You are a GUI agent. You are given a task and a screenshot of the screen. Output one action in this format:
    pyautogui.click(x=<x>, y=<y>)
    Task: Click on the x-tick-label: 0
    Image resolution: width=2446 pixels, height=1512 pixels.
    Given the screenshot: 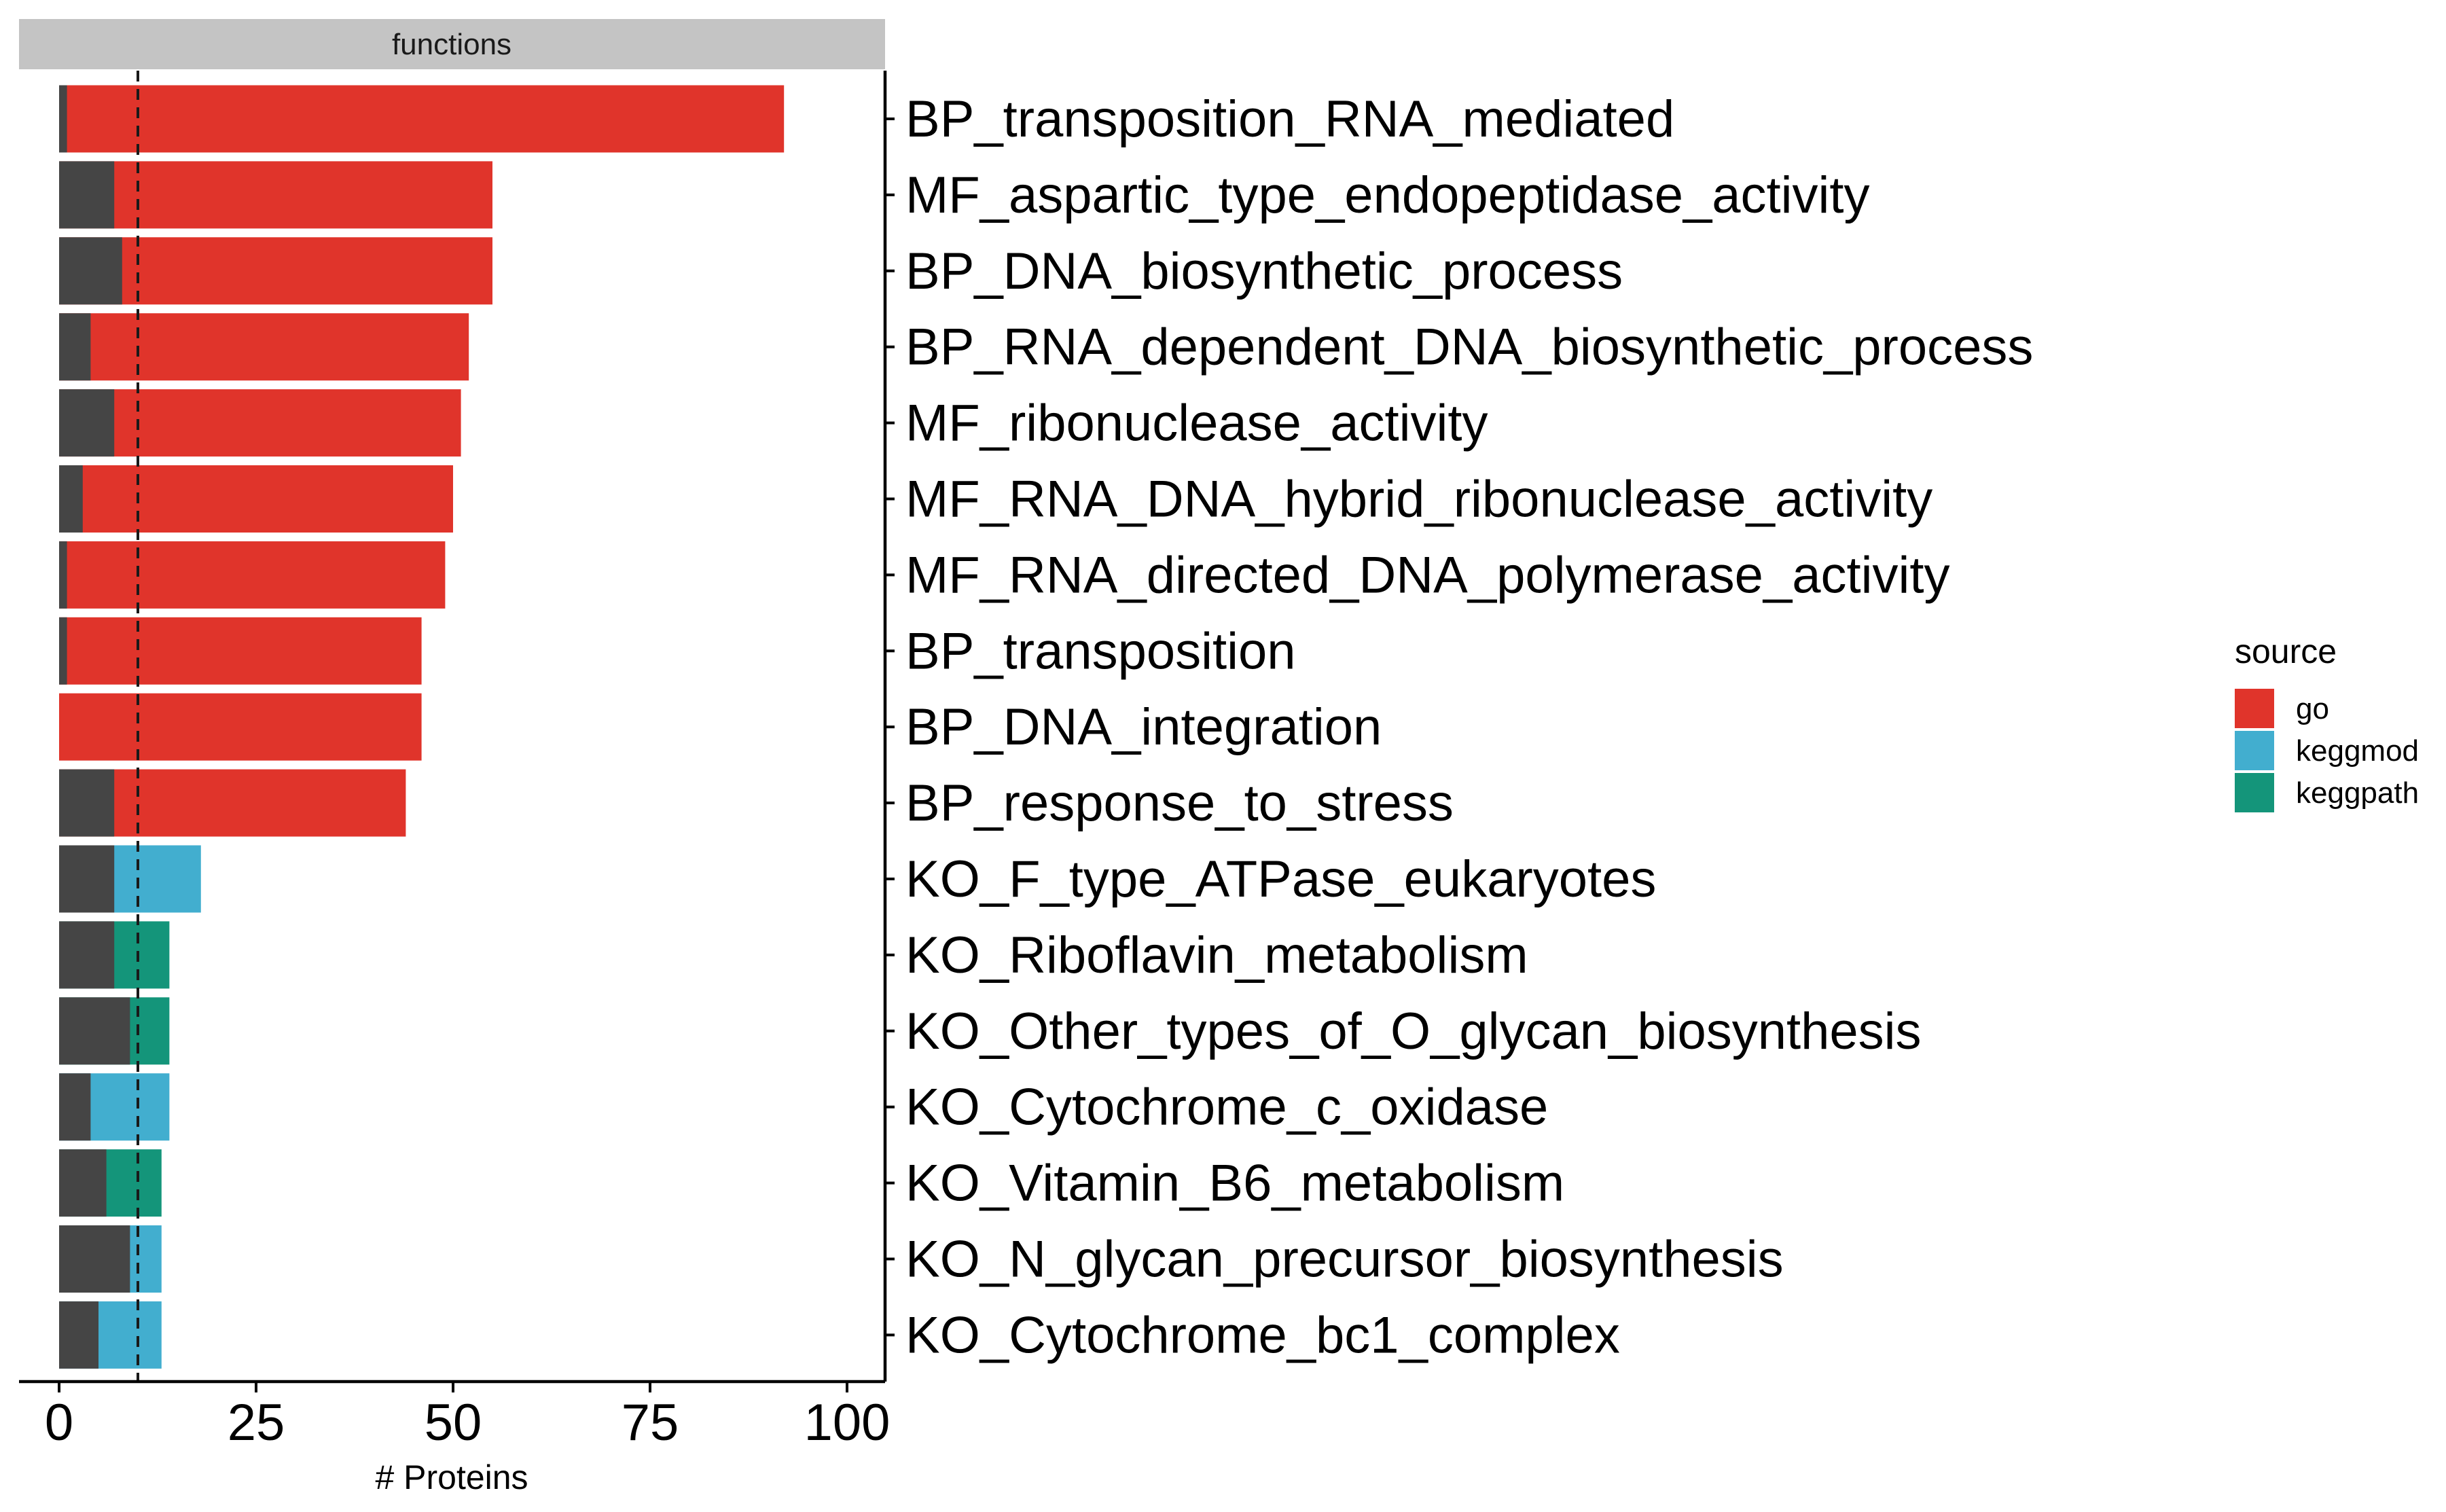 What is the action you would take?
    pyautogui.click(x=59, y=1423)
    